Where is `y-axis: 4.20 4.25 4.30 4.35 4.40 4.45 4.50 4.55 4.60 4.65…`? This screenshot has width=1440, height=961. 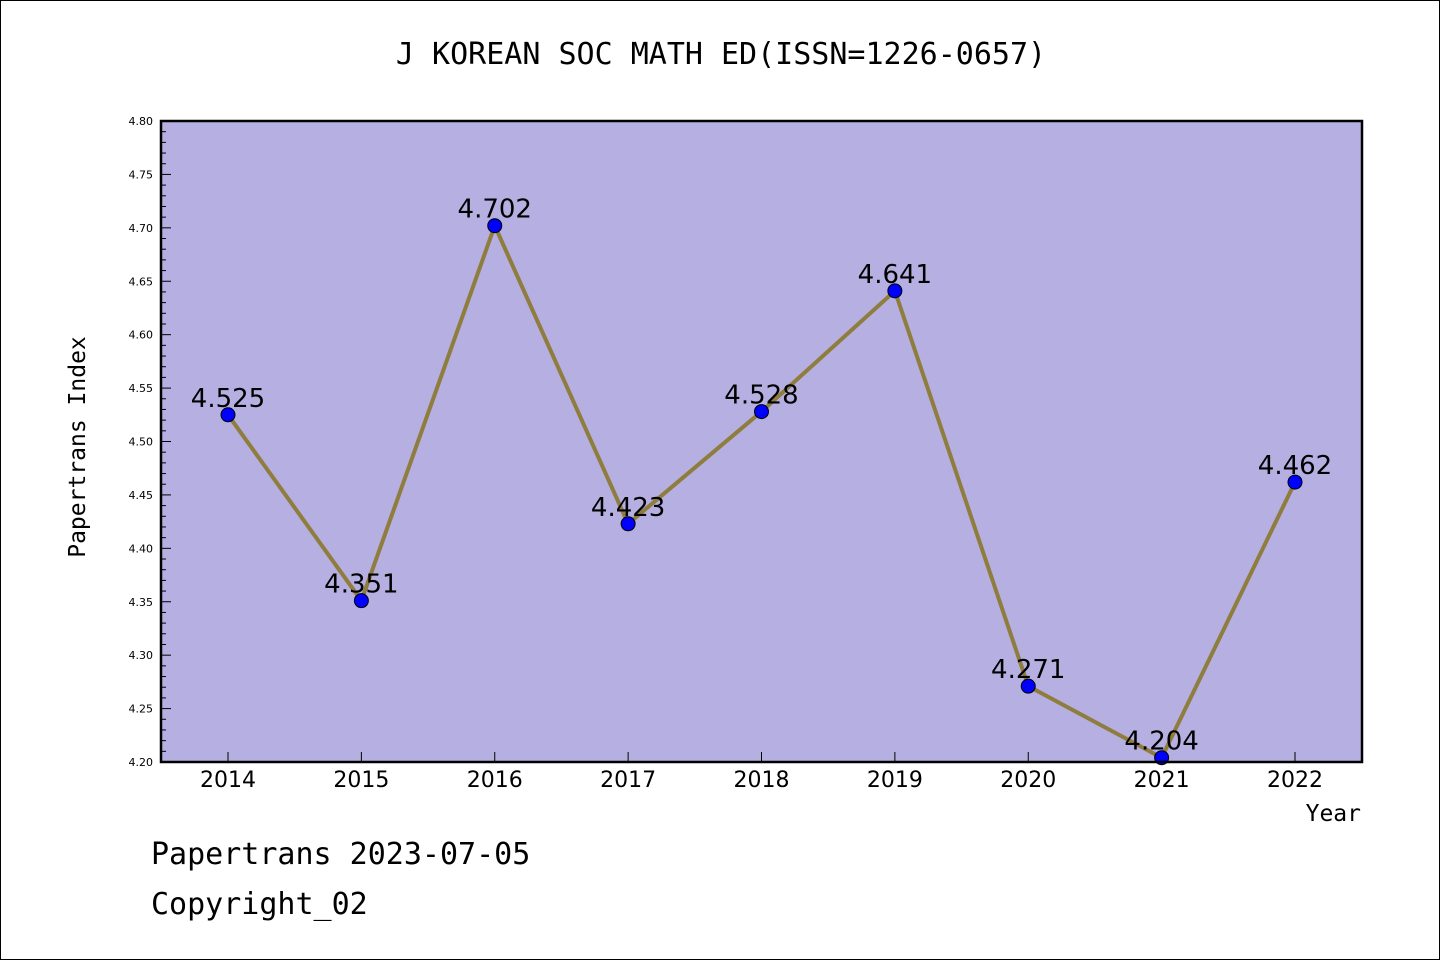 y-axis: 4.20 4.25 4.30 4.35 4.40 4.45 4.50 4.55 4.60 4.65… is located at coordinates (150, 442).